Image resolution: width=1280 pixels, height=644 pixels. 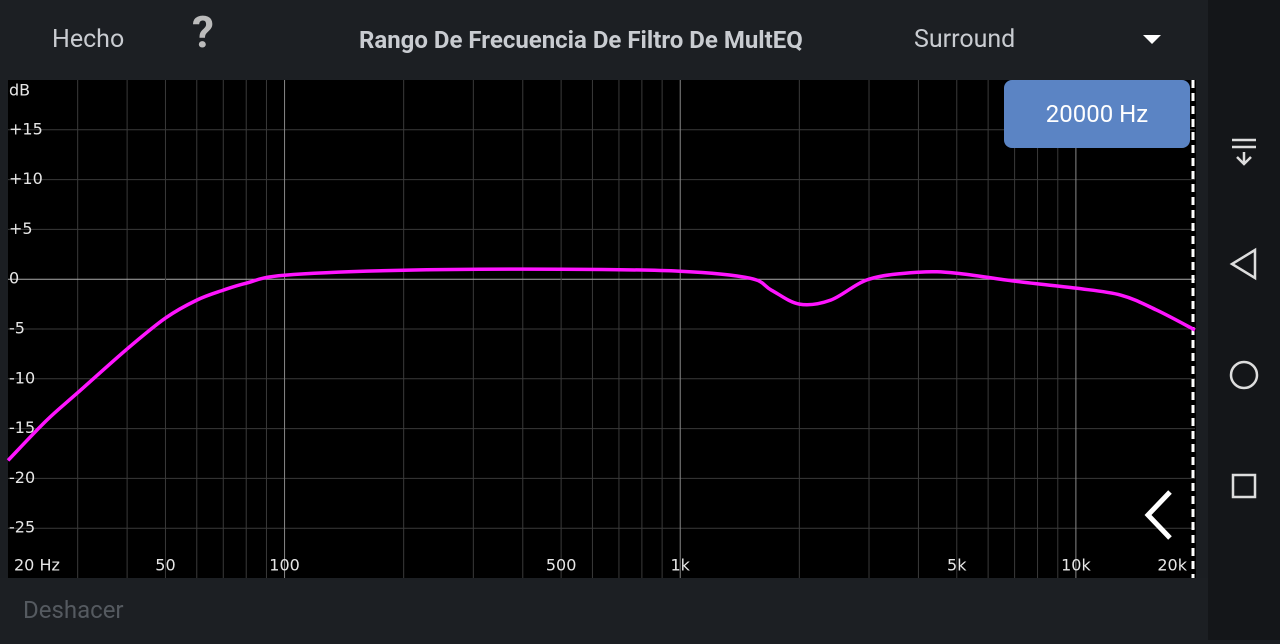 I want to click on nav-bar, so click(x=1244, y=320).